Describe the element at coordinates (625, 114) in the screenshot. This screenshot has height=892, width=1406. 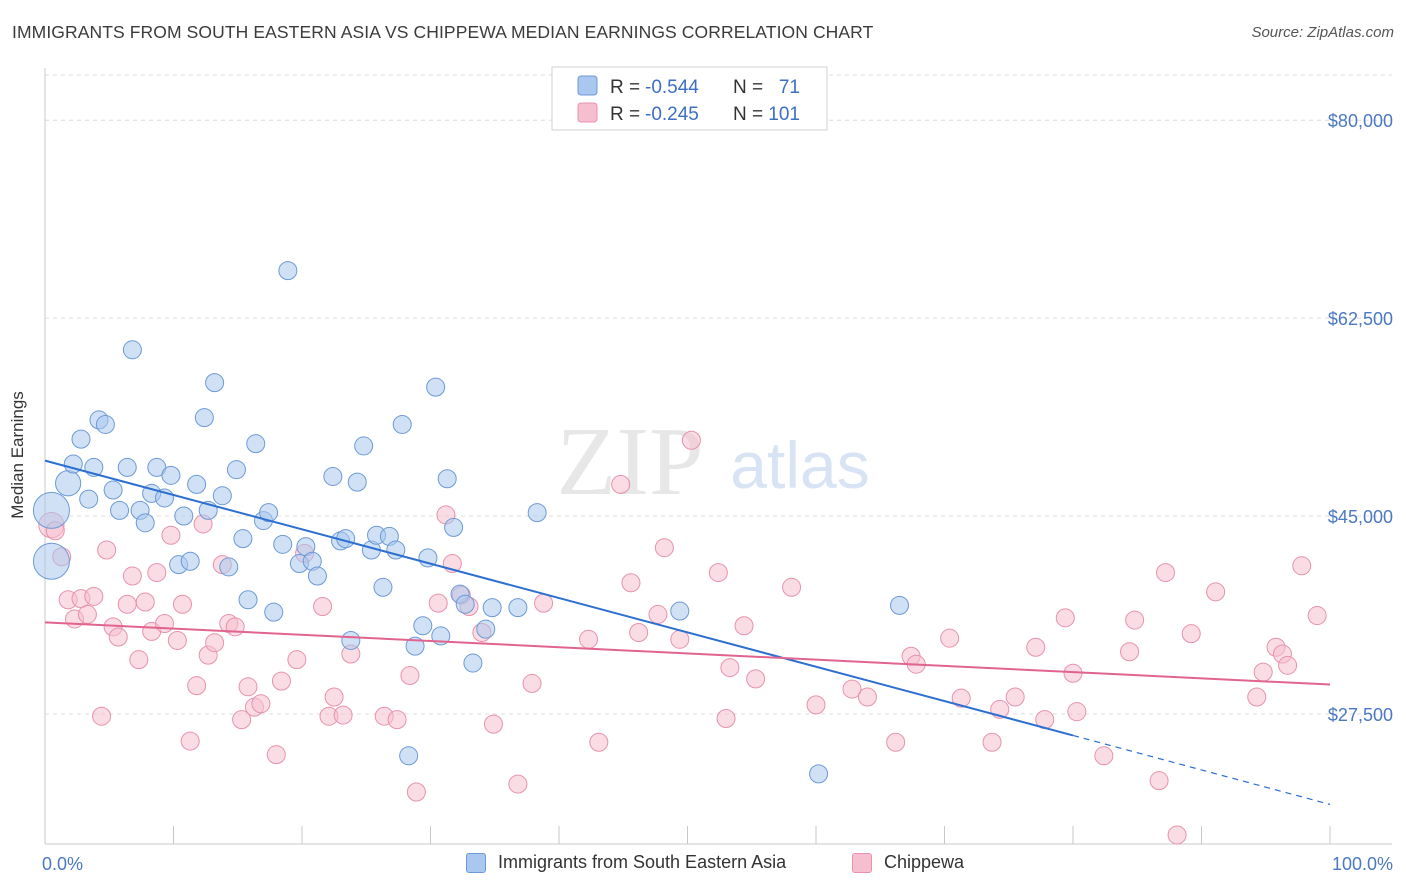
I see `stats-r-label-pink: R =` at that location.